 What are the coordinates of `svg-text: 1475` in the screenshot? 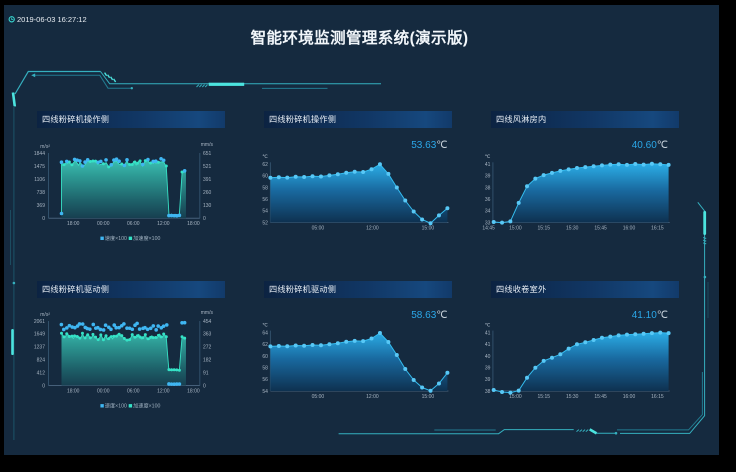 It's located at (39, 167).